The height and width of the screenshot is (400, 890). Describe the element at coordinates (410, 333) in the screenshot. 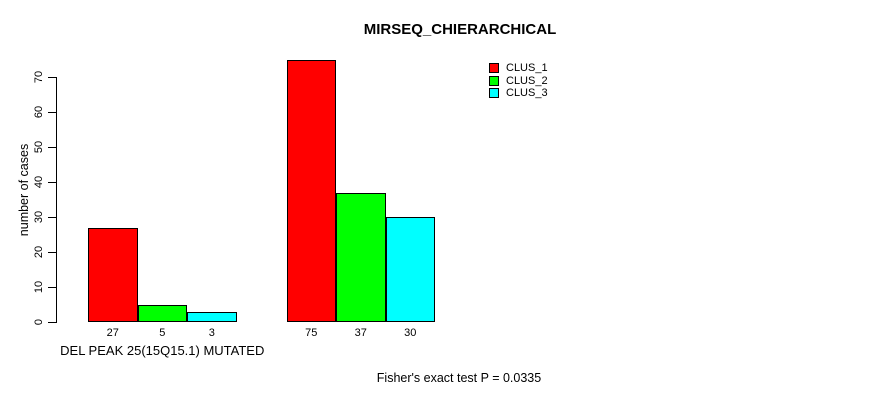

I see `bar-value-label: 30` at that location.